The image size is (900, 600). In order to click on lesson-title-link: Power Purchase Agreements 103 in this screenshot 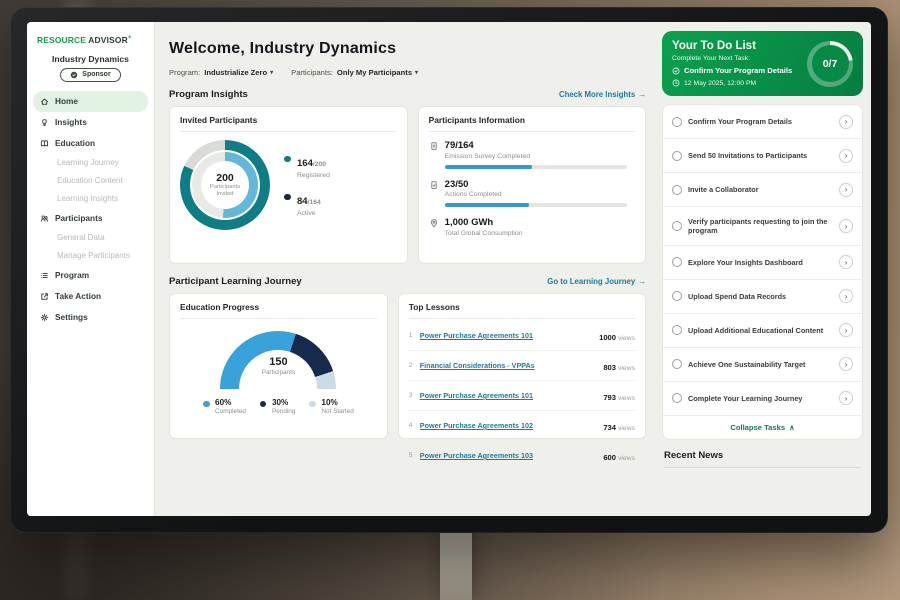, I will do `click(476, 455)`.